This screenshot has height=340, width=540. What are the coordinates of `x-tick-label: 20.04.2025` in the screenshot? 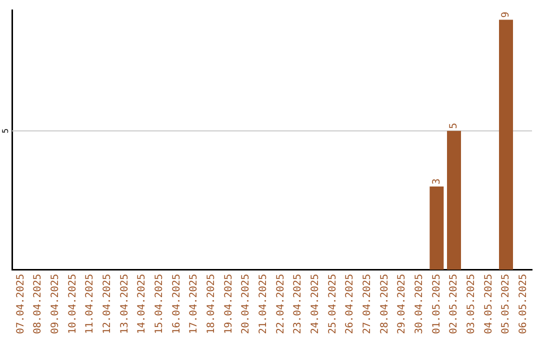 It's located at (246, 304).